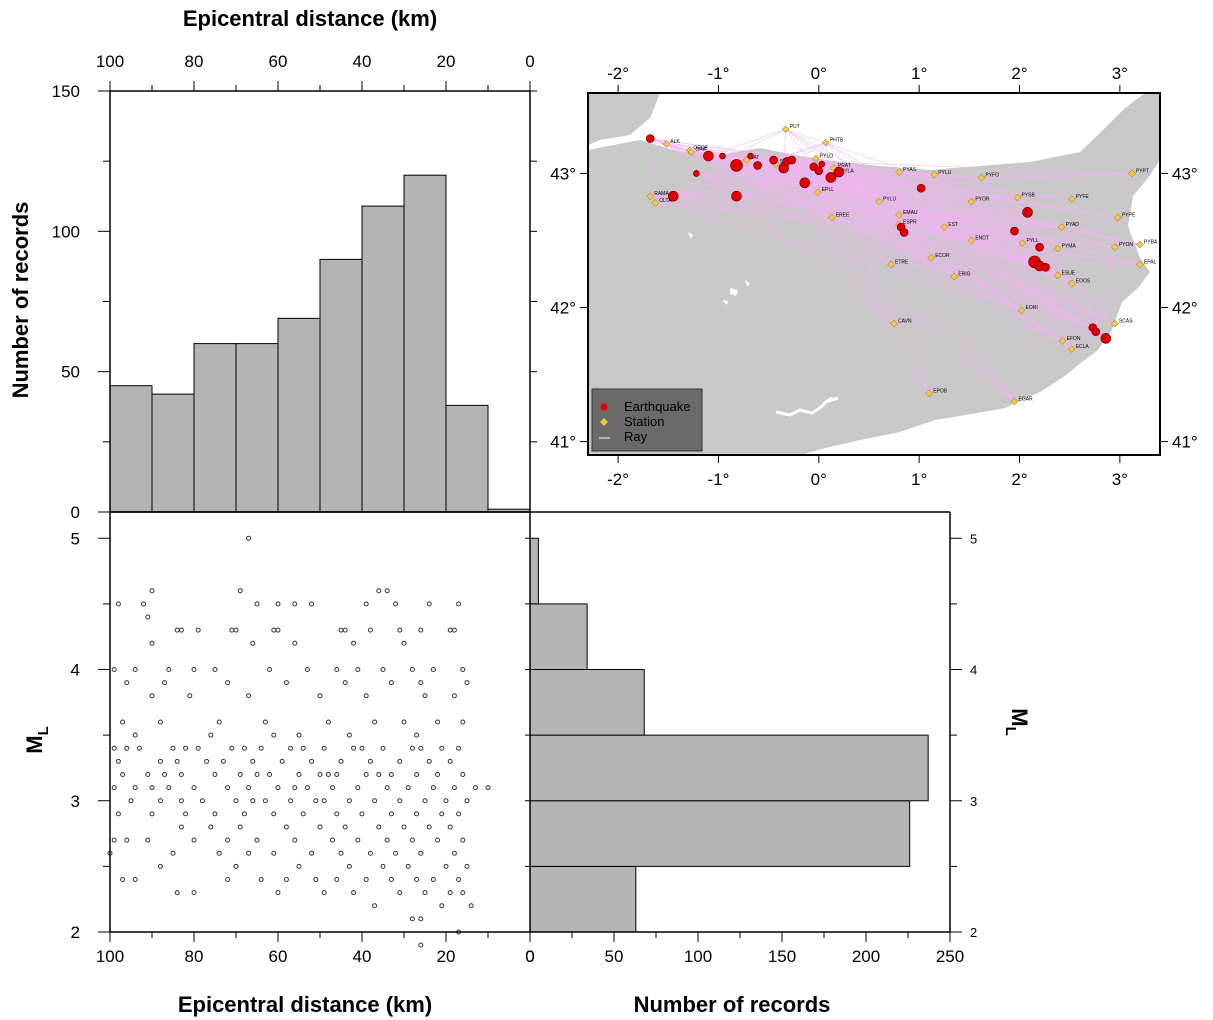  Describe the element at coordinates (732, 1004) in the screenshot. I see `bottom-right-x-axis-title: Number of records` at that location.